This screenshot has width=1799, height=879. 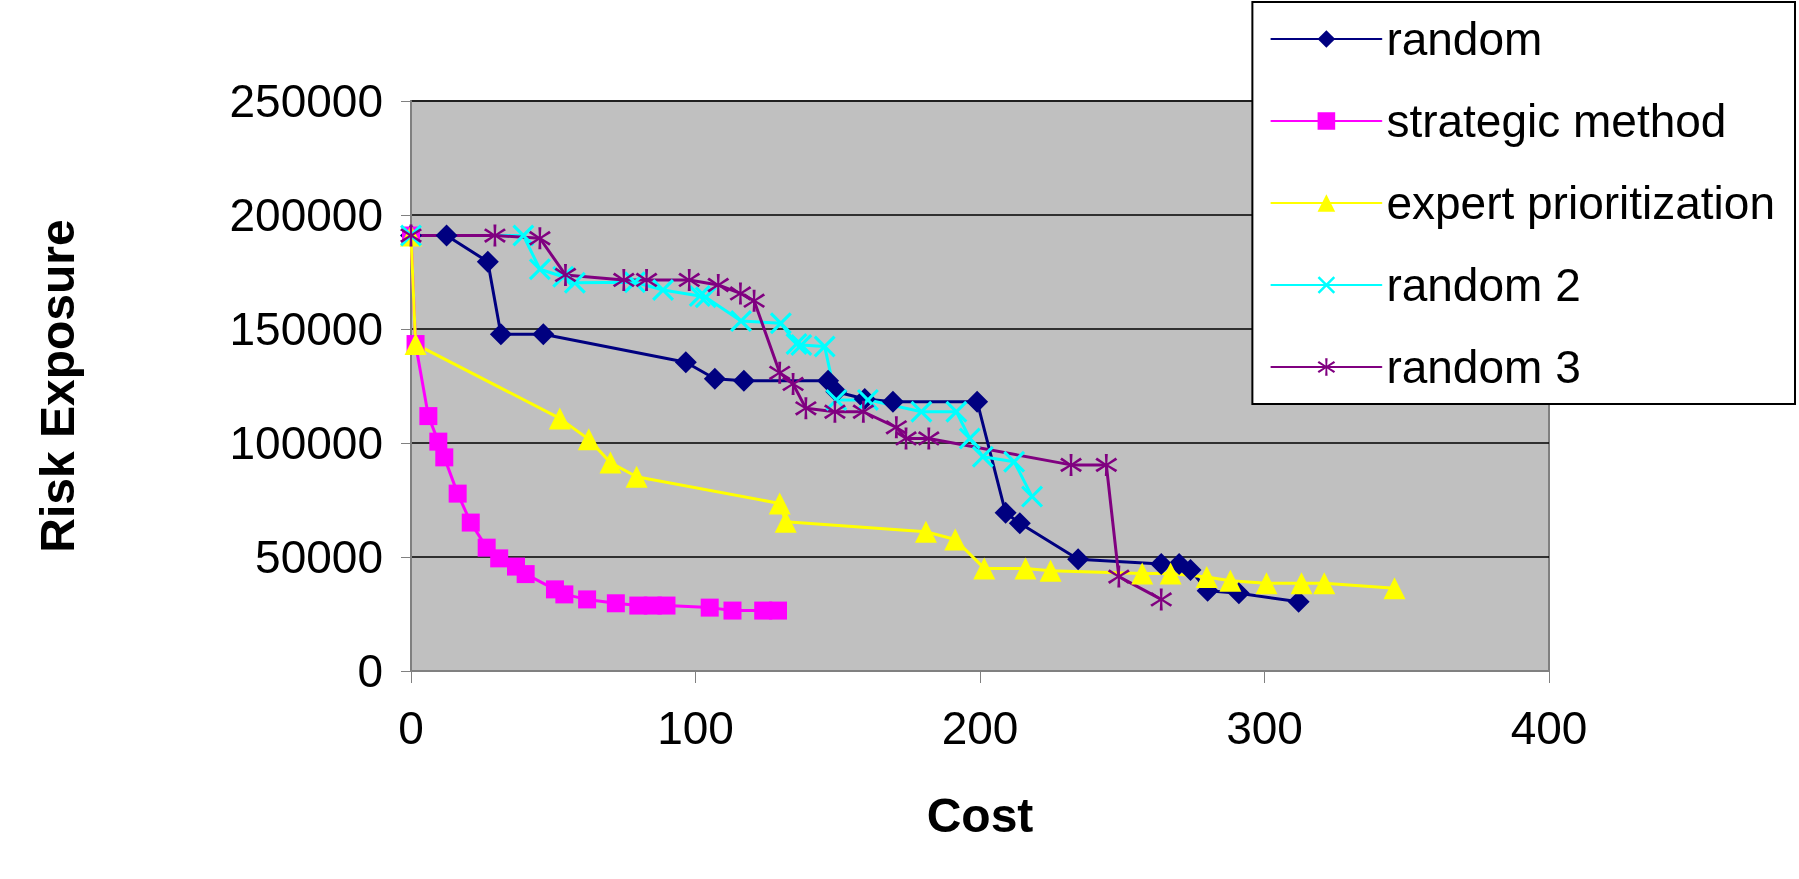 I want to click on legend-label: expert prioritization, so click(x=1581, y=203).